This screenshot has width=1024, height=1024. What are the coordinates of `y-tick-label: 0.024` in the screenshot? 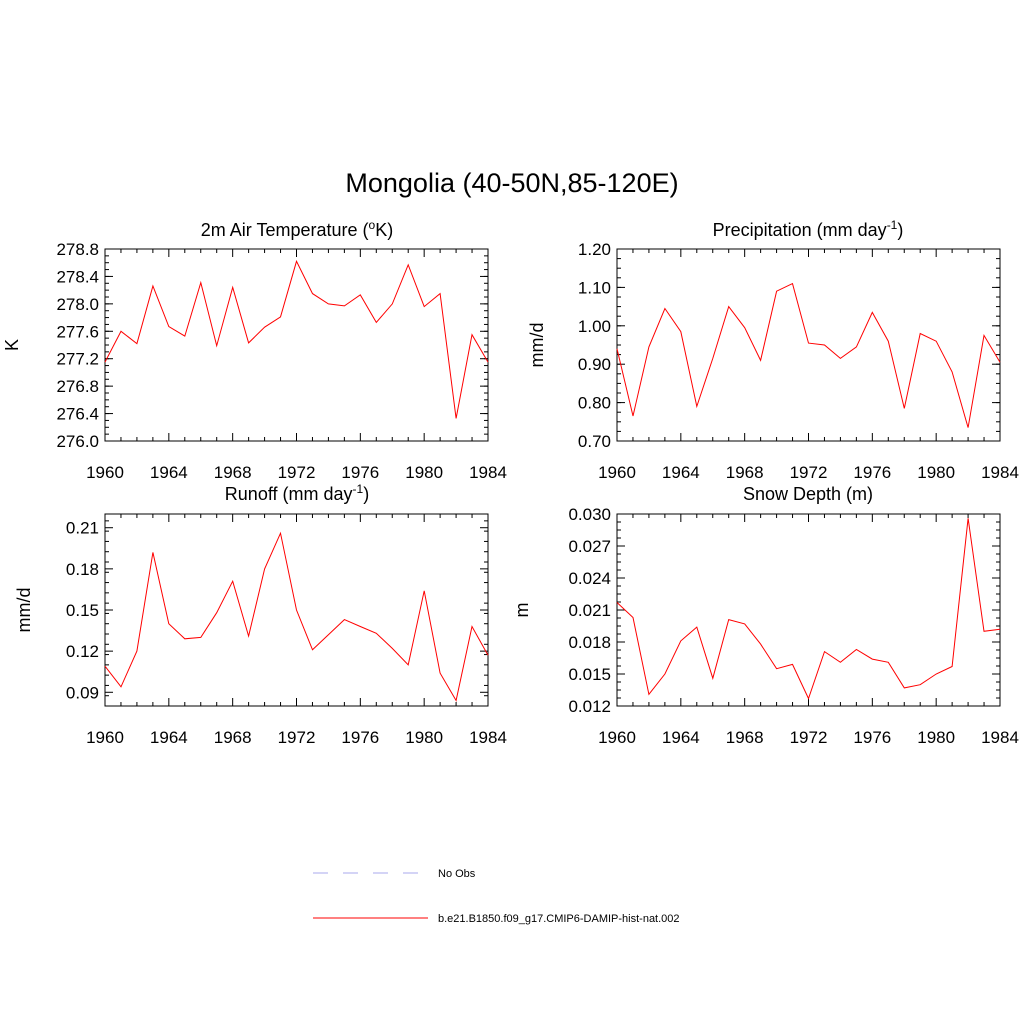 It's located at (589, 578).